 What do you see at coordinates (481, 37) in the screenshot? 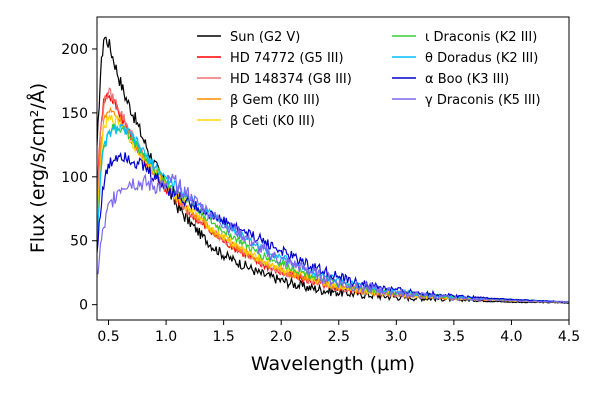
I see `legend-label: ι Draconis (K2 III)` at bounding box center [481, 37].